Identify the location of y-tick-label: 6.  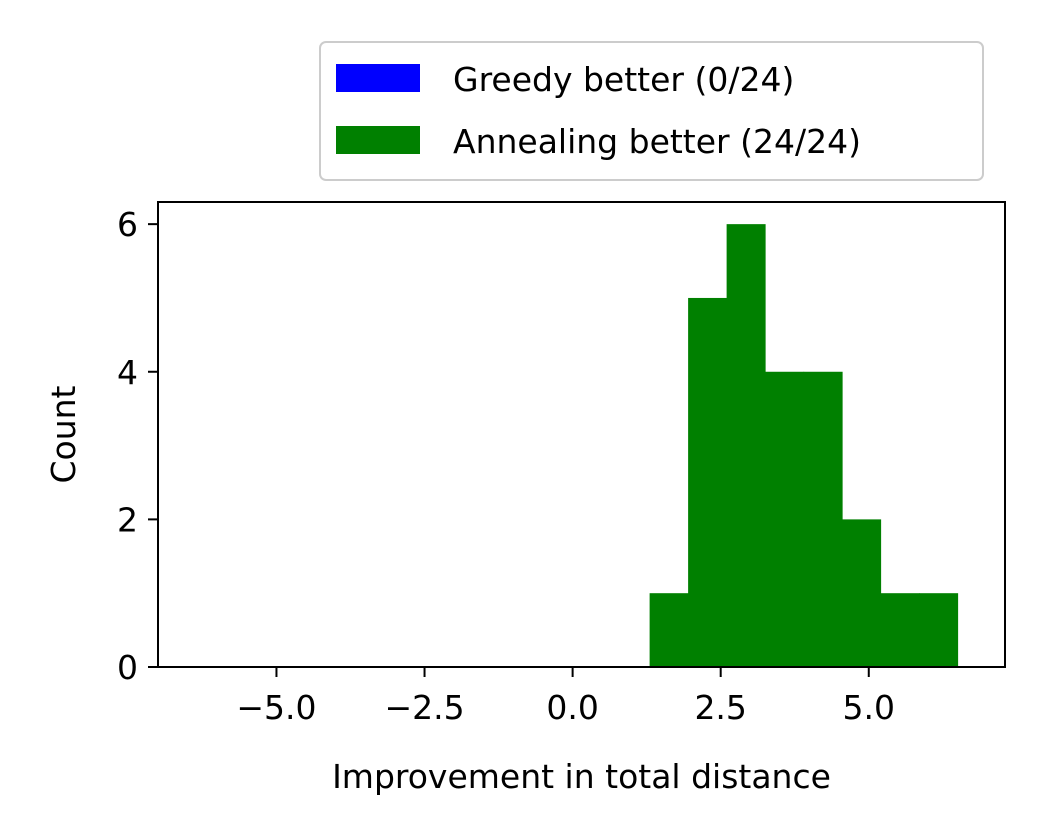
(127, 224).